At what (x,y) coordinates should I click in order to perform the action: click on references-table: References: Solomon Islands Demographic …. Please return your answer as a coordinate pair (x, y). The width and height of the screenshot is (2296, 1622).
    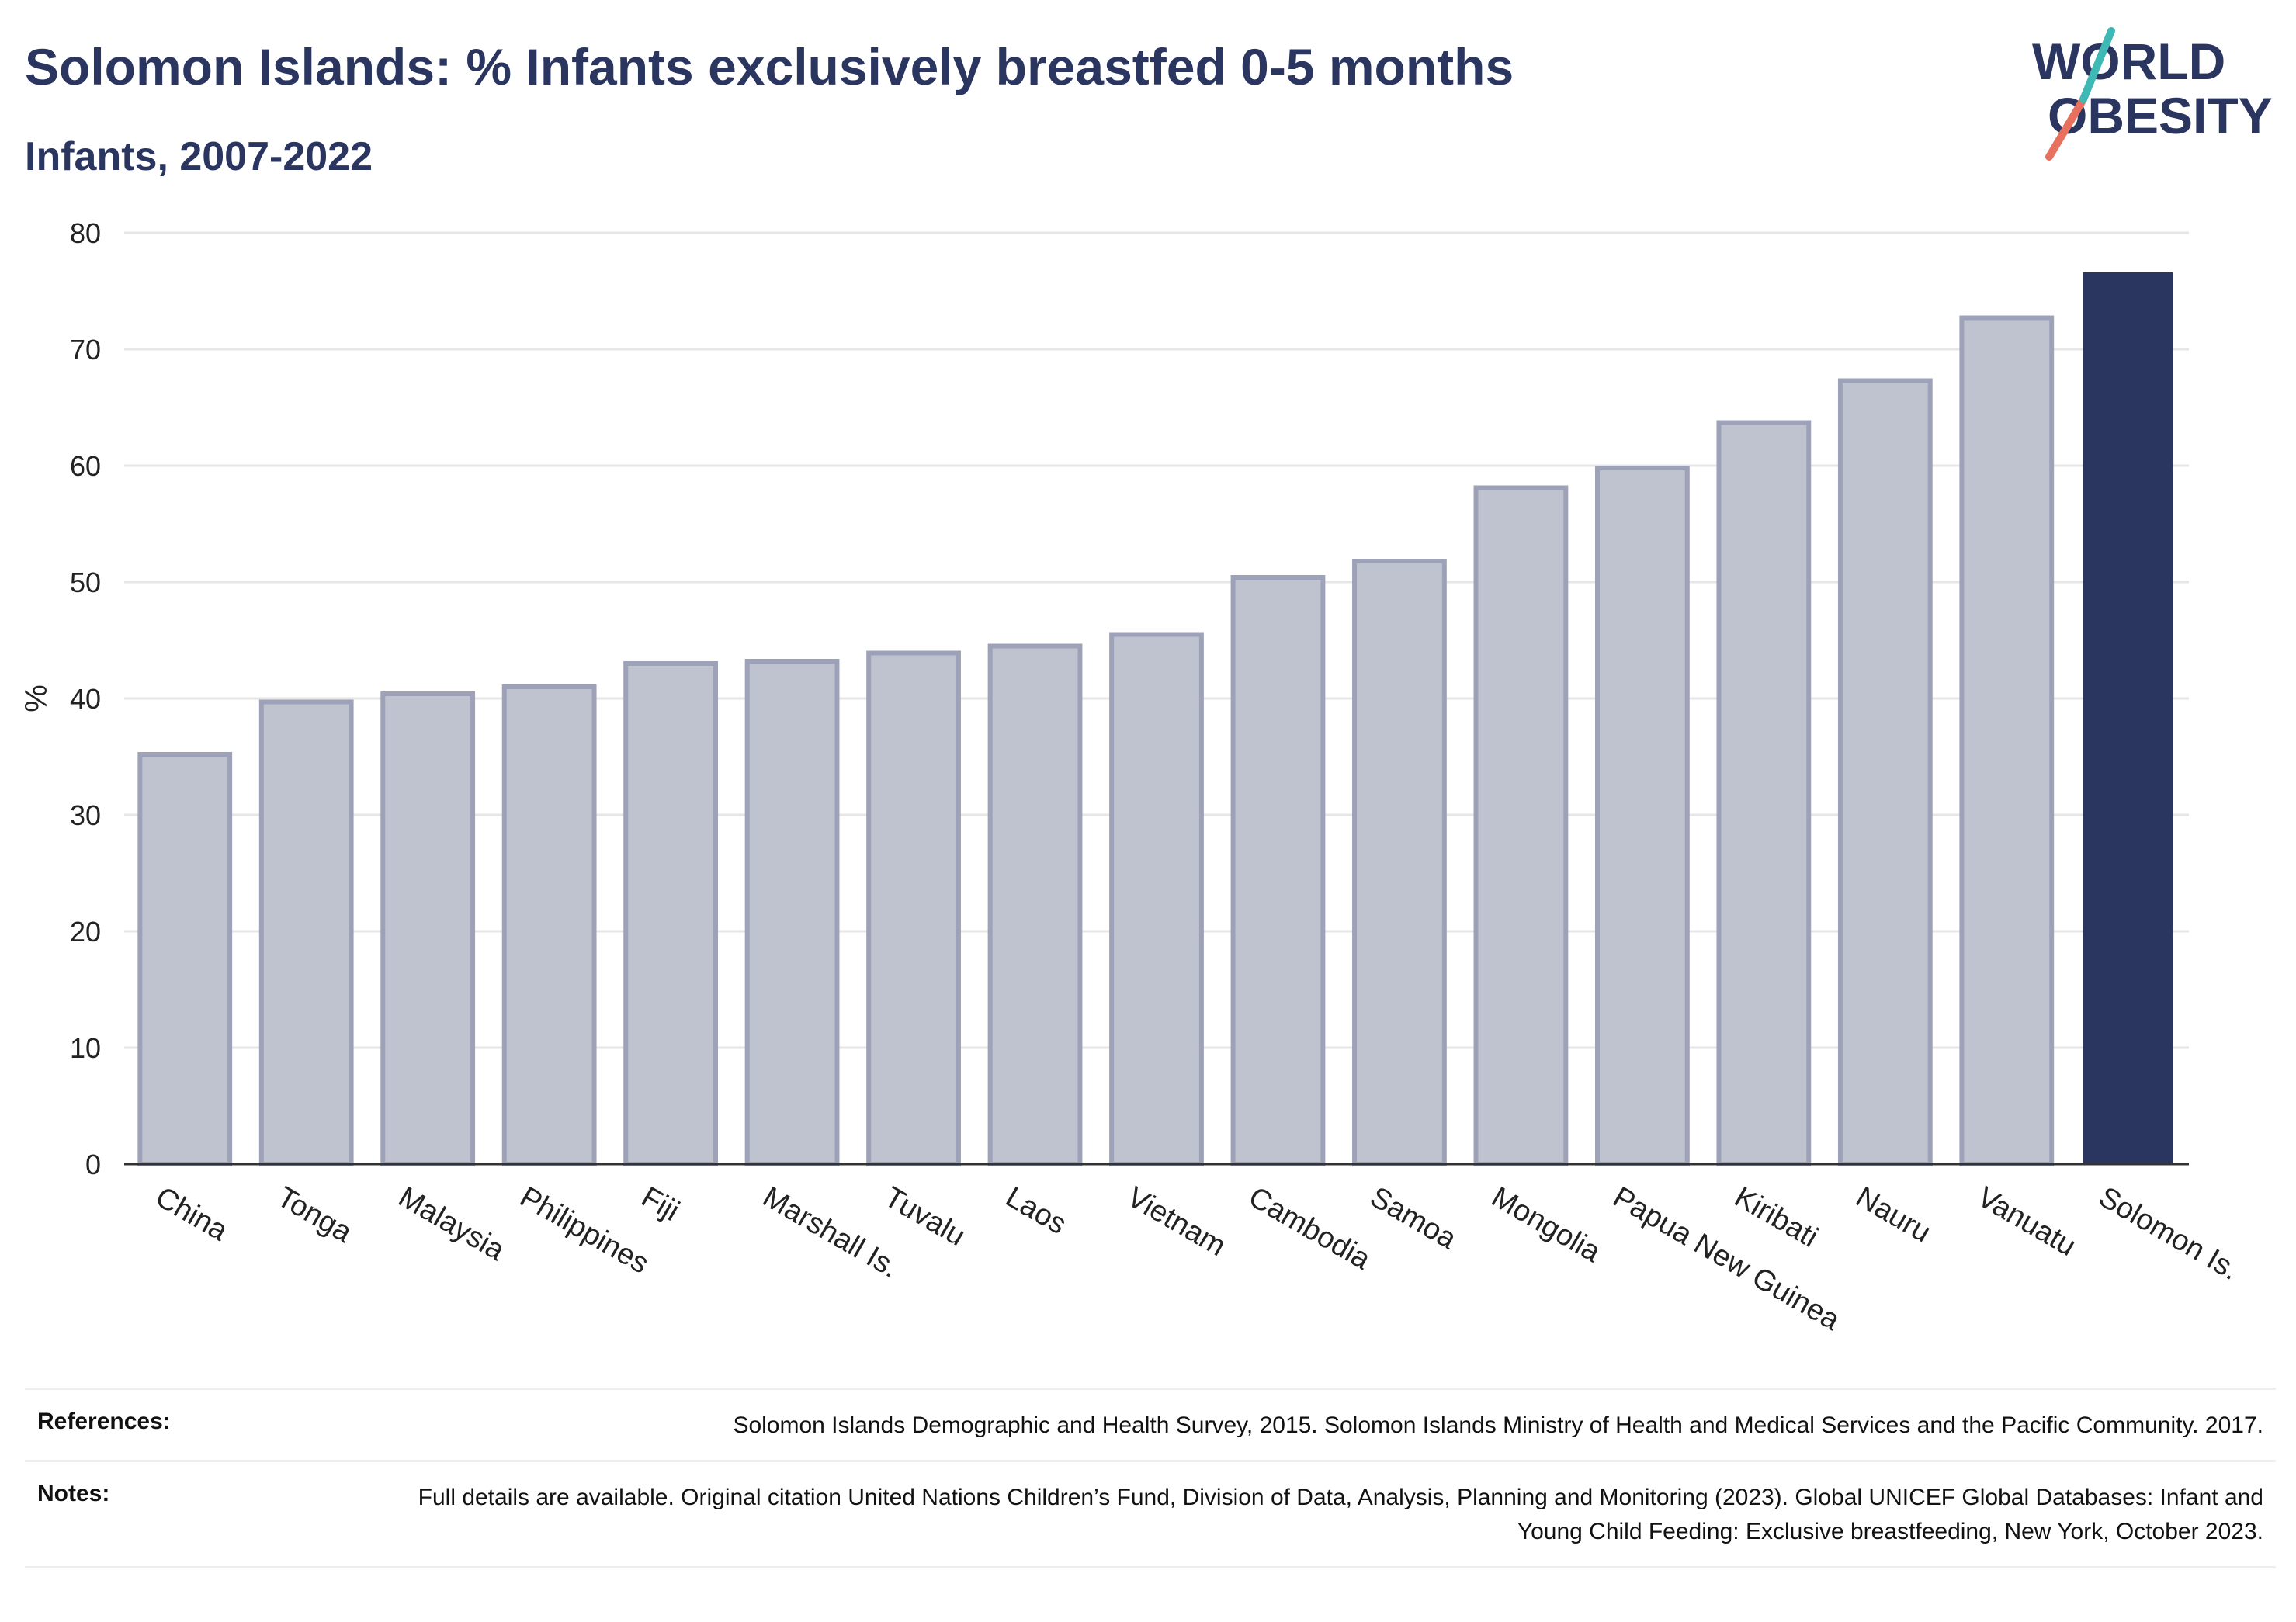
    Looking at the image, I should click on (1150, 1478).